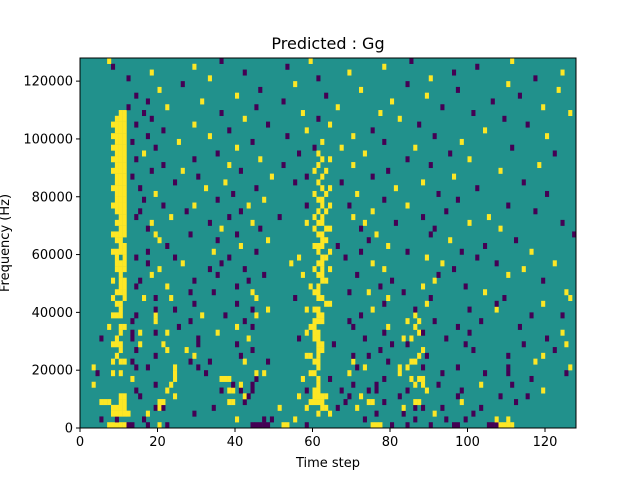 This screenshot has height=480, width=640. I want to click on chart-title: Predicted : Gg, so click(327, 43).